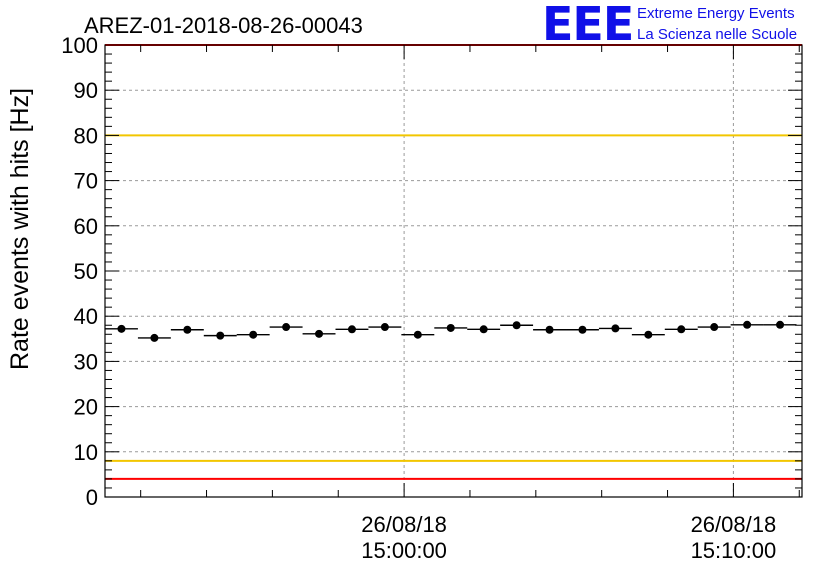 The image size is (836, 572). I want to click on y-tick-label: 60, so click(86, 226).